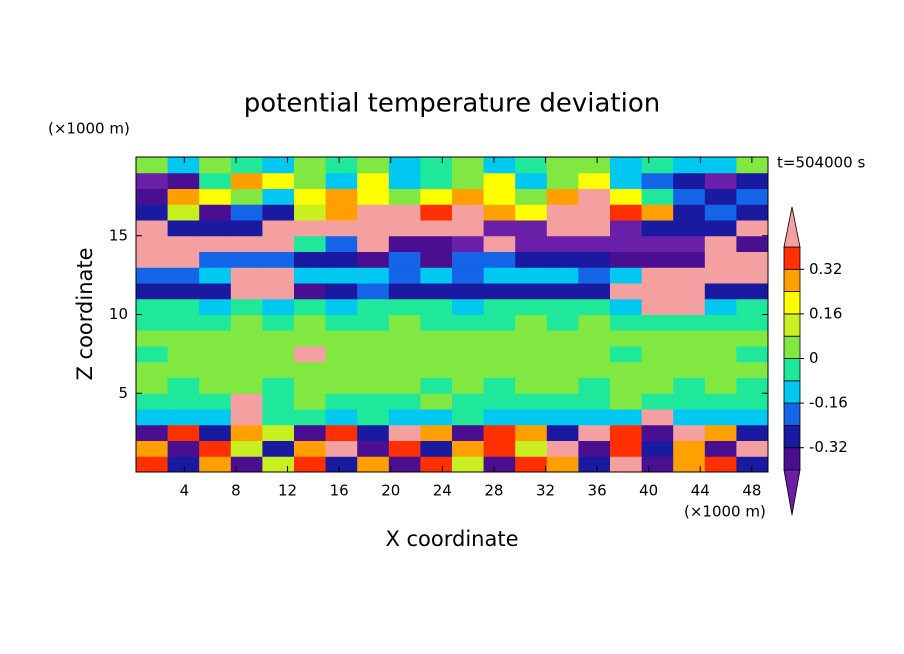 The image size is (904, 654). Describe the element at coordinates (451, 539) in the screenshot. I see `x-axis-label: X coordinate` at that location.